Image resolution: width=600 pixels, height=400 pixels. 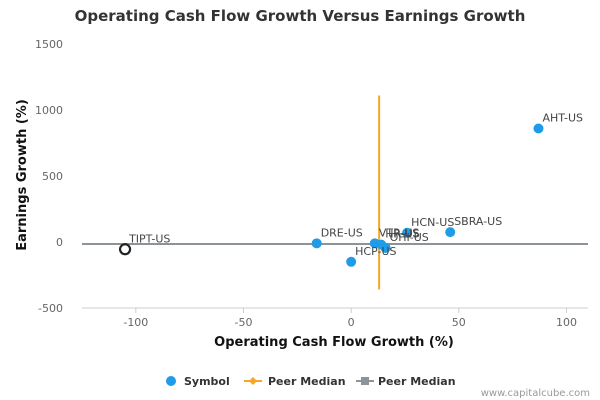 I want to click on data-point-tipt-us, so click(x=125, y=249).